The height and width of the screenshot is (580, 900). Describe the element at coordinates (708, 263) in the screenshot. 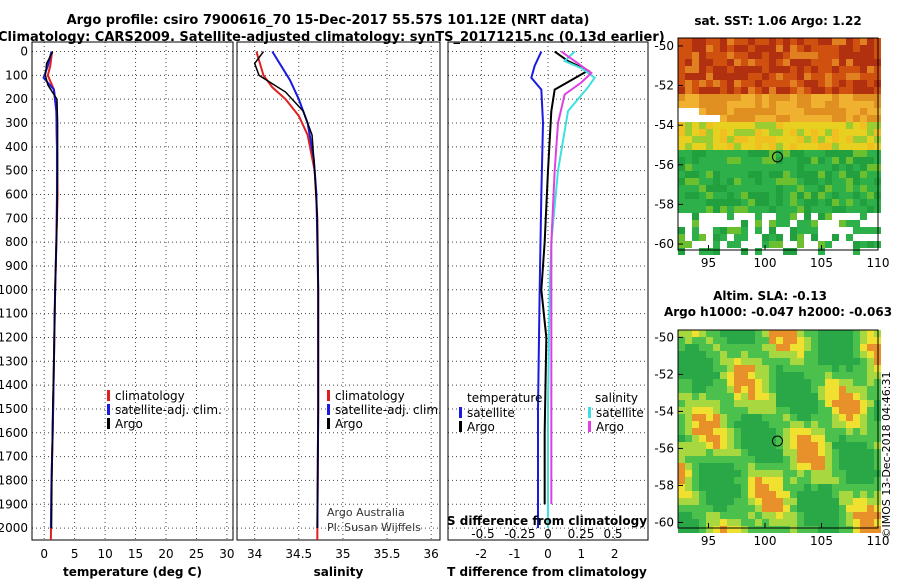

I see `sst-map-lon-label: 95` at that location.